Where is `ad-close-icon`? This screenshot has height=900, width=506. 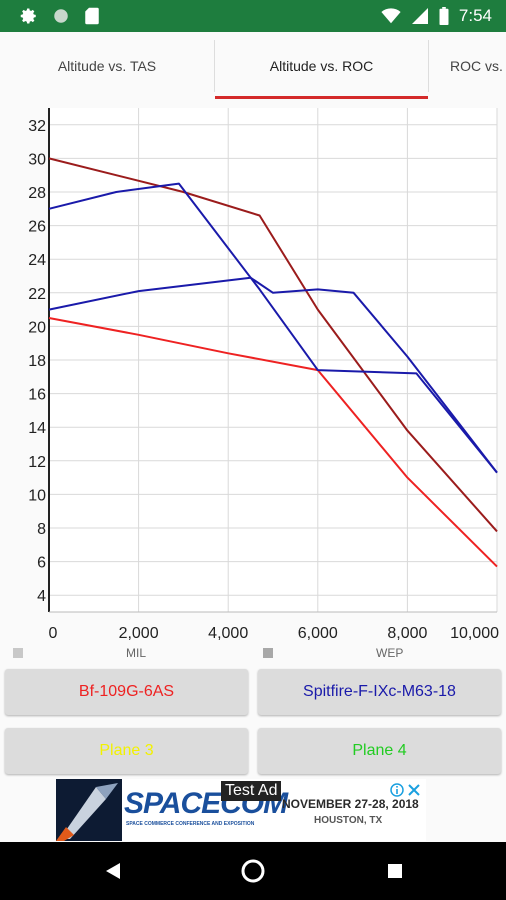
ad-close-icon is located at coordinates (414, 790).